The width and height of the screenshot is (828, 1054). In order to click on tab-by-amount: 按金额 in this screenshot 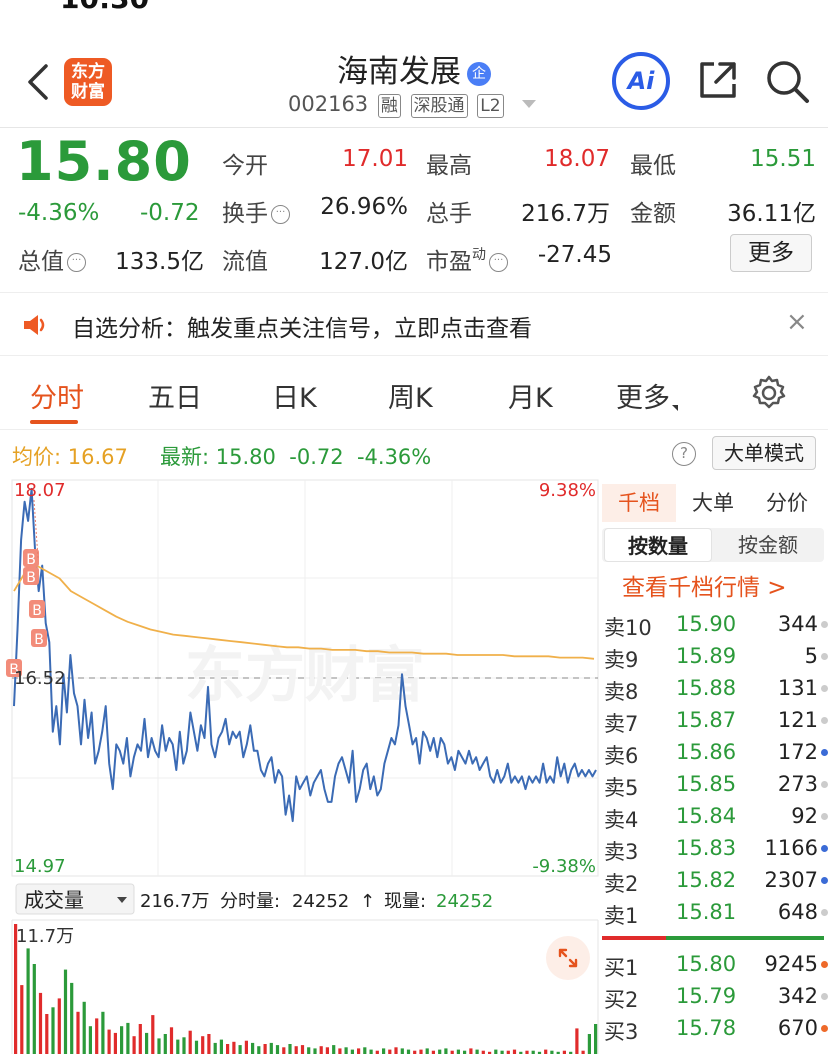, I will do `click(768, 545)`.